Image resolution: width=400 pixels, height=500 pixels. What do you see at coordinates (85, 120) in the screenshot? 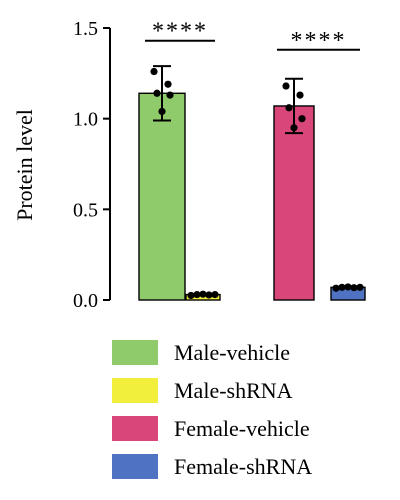
I see `y-tick-label: 1.0` at bounding box center [85, 120].